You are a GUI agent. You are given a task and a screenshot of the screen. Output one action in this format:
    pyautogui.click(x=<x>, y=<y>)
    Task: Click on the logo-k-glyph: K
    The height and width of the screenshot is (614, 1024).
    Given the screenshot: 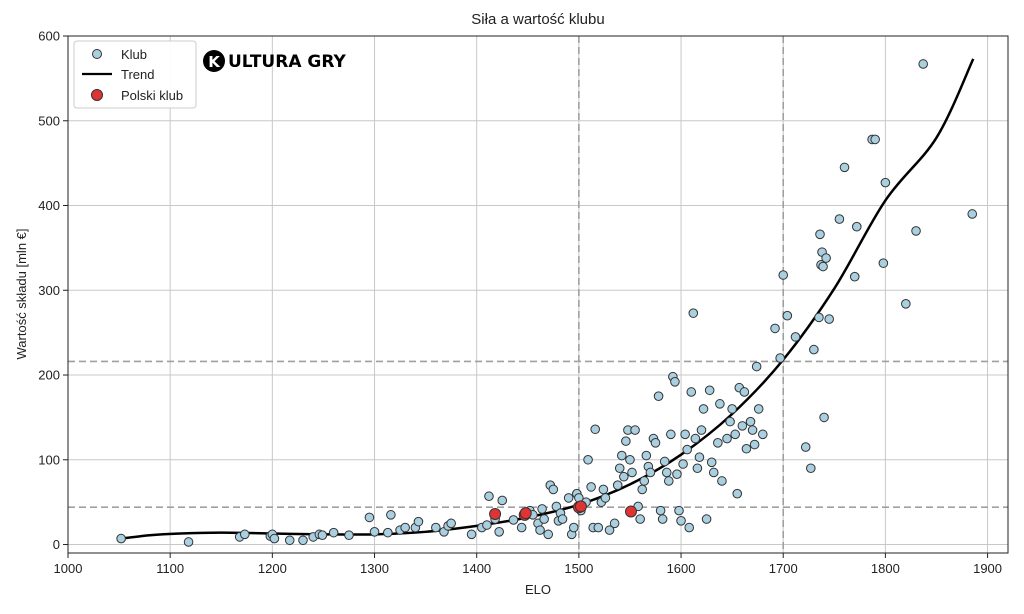 What is the action you would take?
    pyautogui.click(x=214, y=62)
    